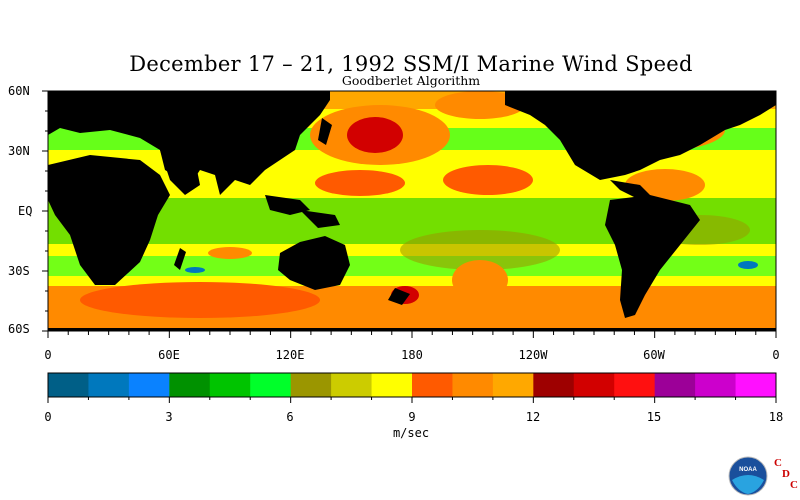 Image resolution: width=800 pixels, height=500 pixels. I want to click on colorbar-label-3: 3, so click(169, 417).